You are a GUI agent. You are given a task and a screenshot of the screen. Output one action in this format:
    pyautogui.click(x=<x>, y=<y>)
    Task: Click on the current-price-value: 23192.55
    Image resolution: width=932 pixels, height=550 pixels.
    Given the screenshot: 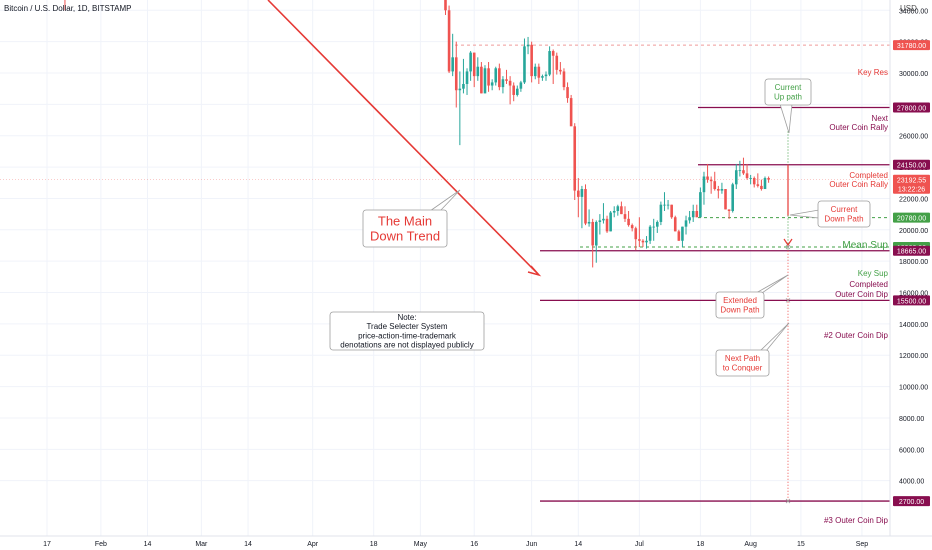 What is the action you would take?
    pyautogui.click(x=911, y=181)
    